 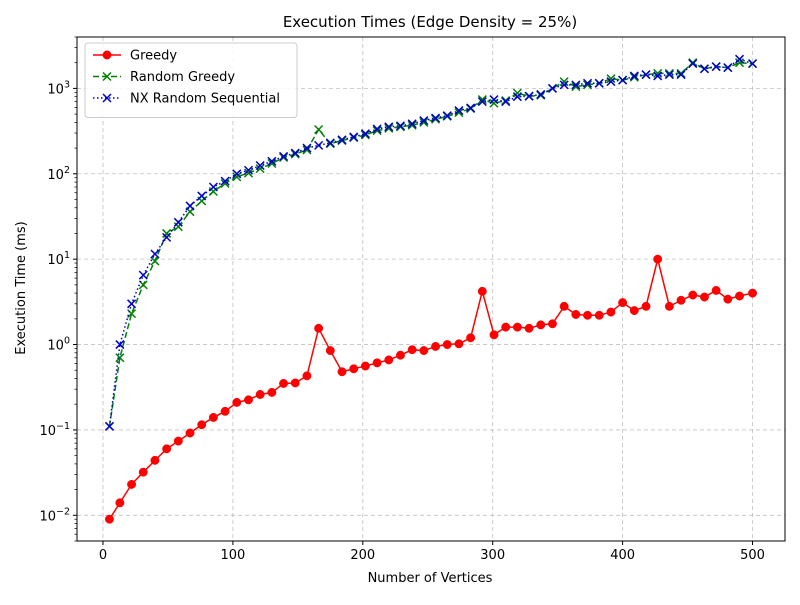 What do you see at coordinates (430, 578) in the screenshot?
I see `x-axis-title: Number of Vertices` at bounding box center [430, 578].